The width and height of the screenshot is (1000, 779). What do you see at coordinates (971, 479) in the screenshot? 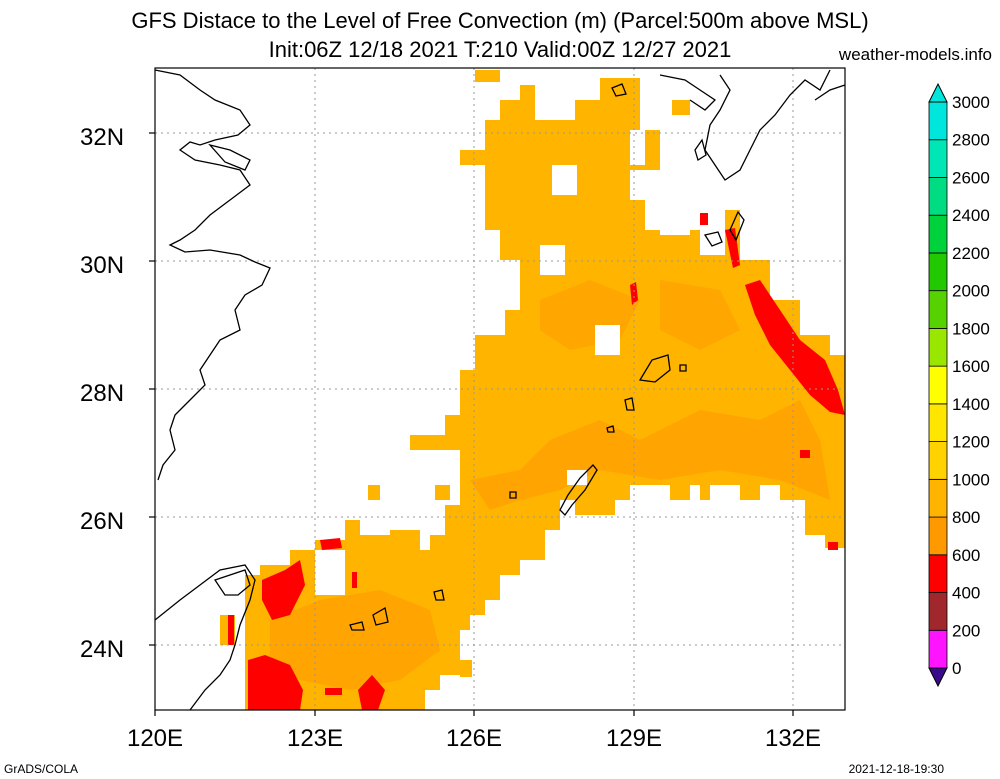
I see `colorbar-label: 1000` at bounding box center [971, 479].